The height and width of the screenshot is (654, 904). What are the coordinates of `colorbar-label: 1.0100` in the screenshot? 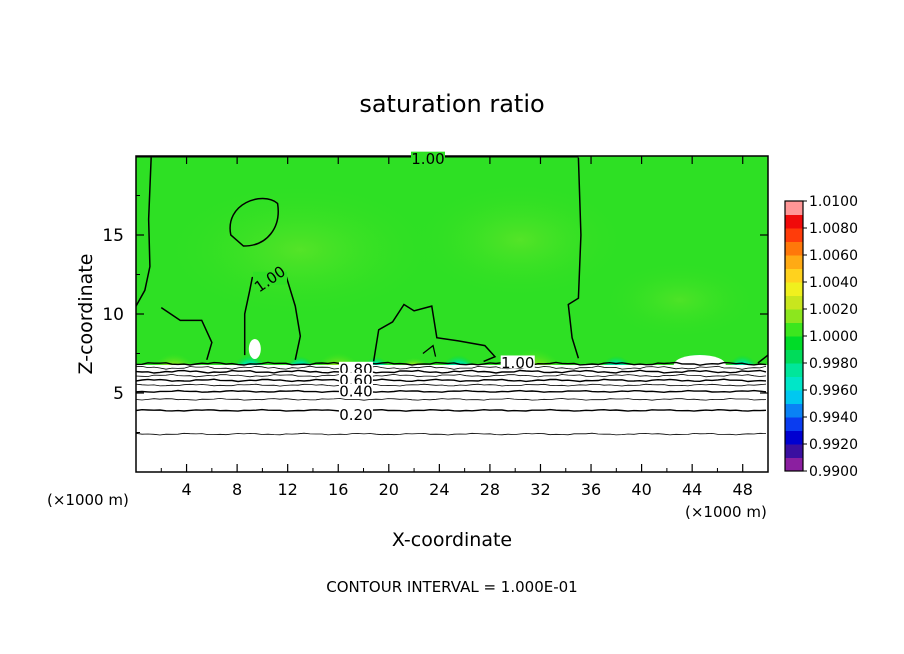 It's located at (833, 202).